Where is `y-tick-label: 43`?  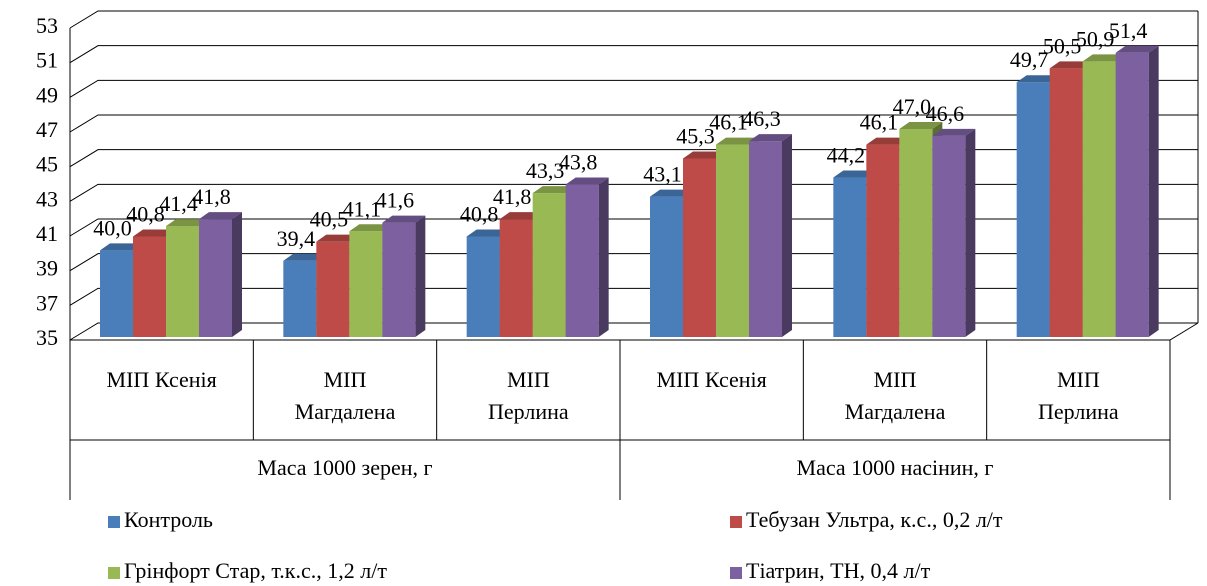 y-tick-label: 43 is located at coordinates (47, 198).